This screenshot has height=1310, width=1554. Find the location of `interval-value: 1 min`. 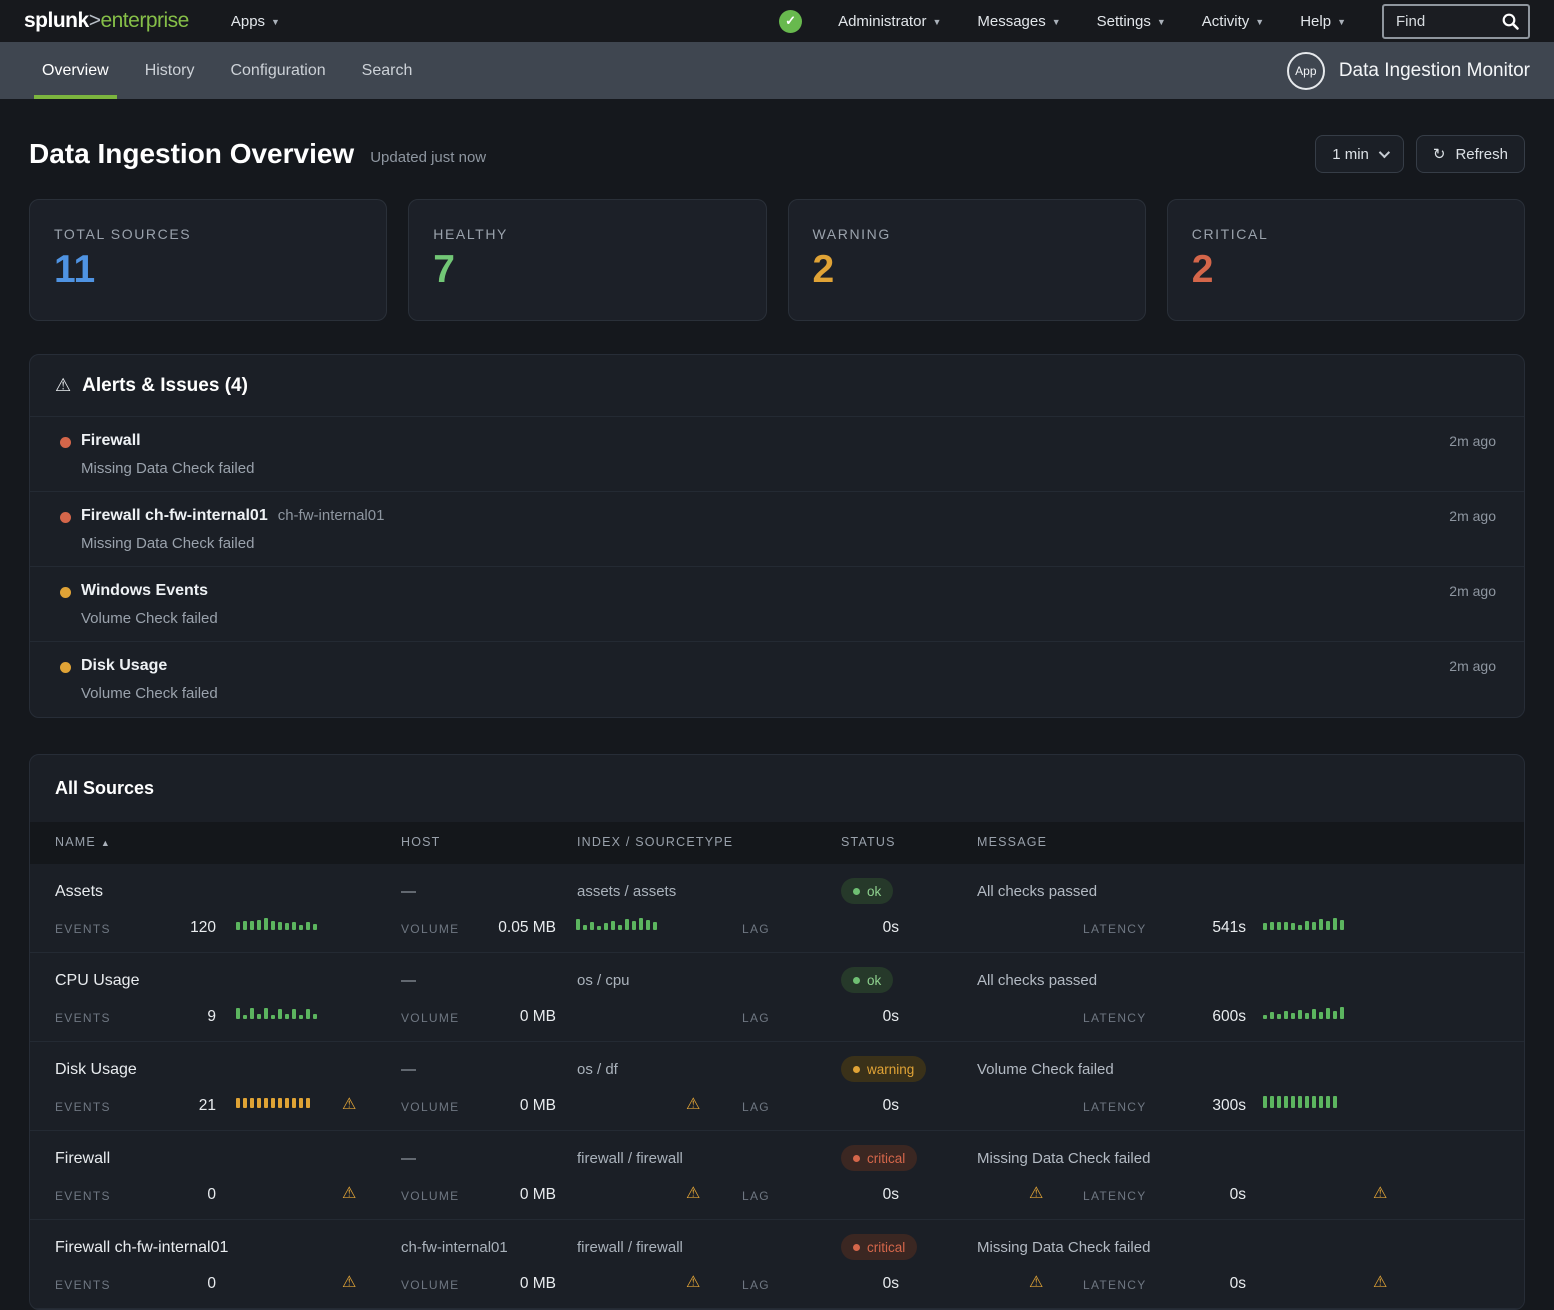

interval-value: 1 min is located at coordinates (1350, 154).